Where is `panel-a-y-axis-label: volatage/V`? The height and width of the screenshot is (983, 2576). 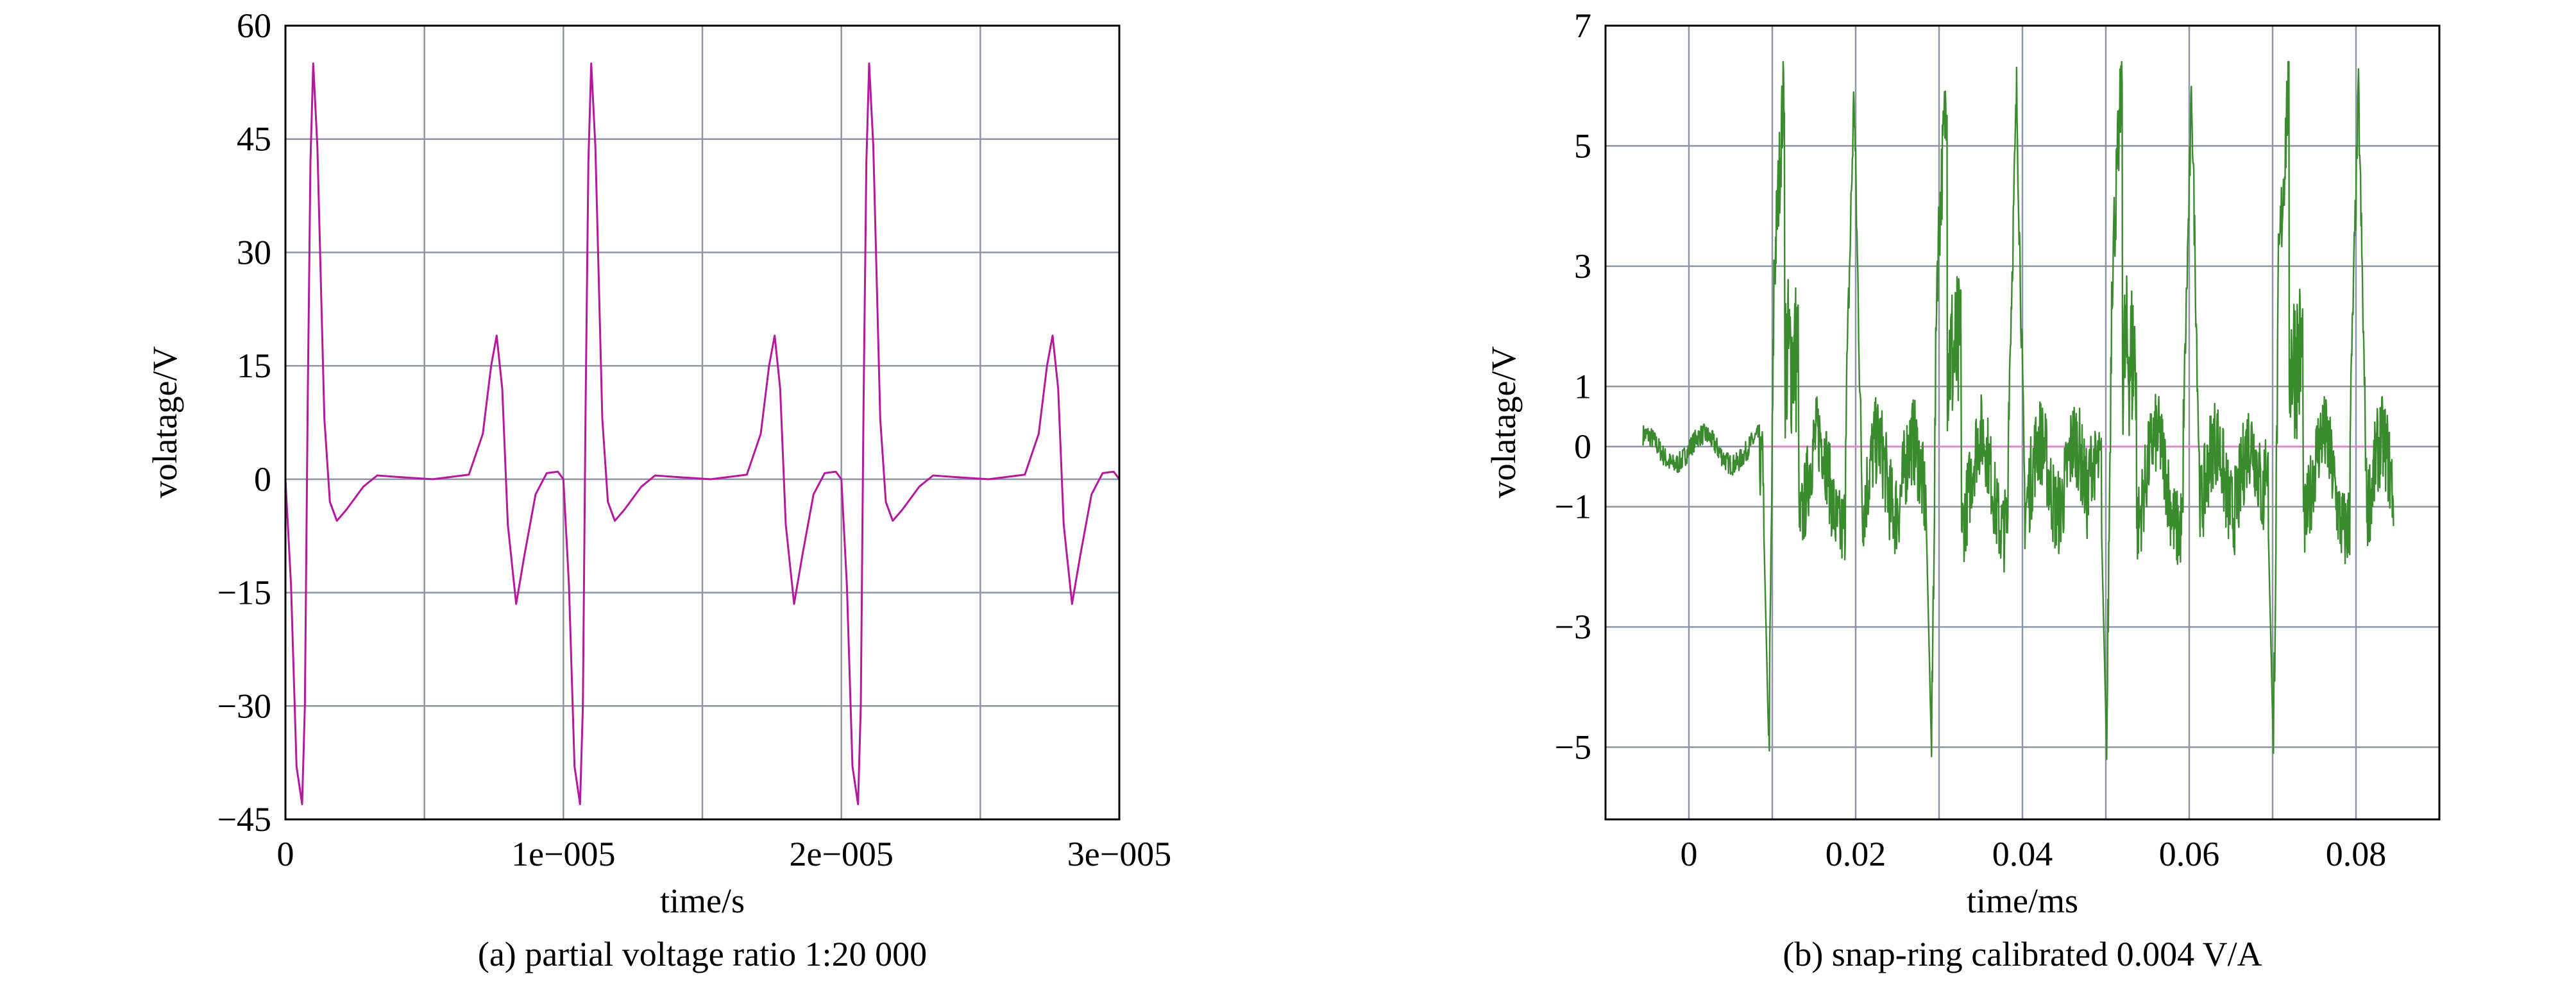 panel-a-y-axis-label: volatage/V is located at coordinates (165, 422).